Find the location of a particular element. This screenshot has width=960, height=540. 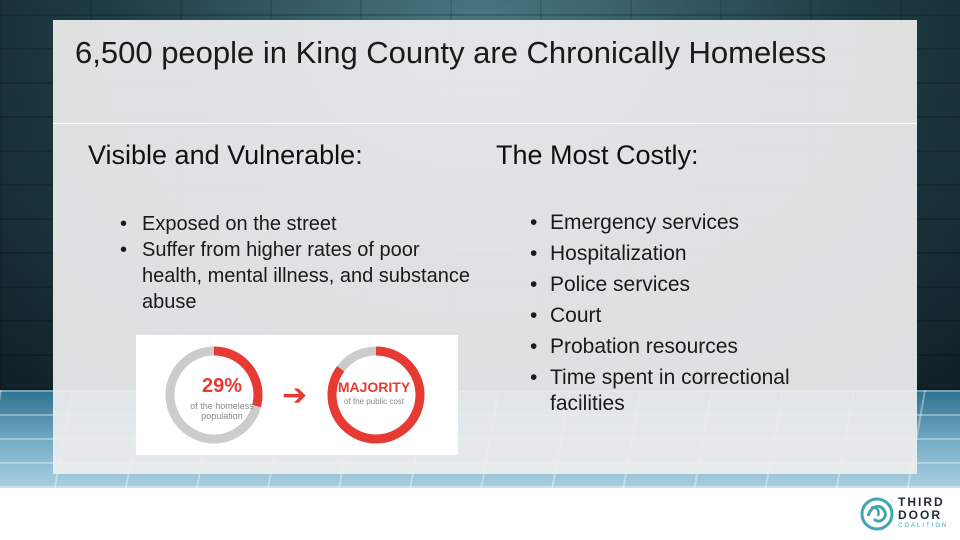

right-column-heading: The Most Costly: is located at coordinates (597, 155).